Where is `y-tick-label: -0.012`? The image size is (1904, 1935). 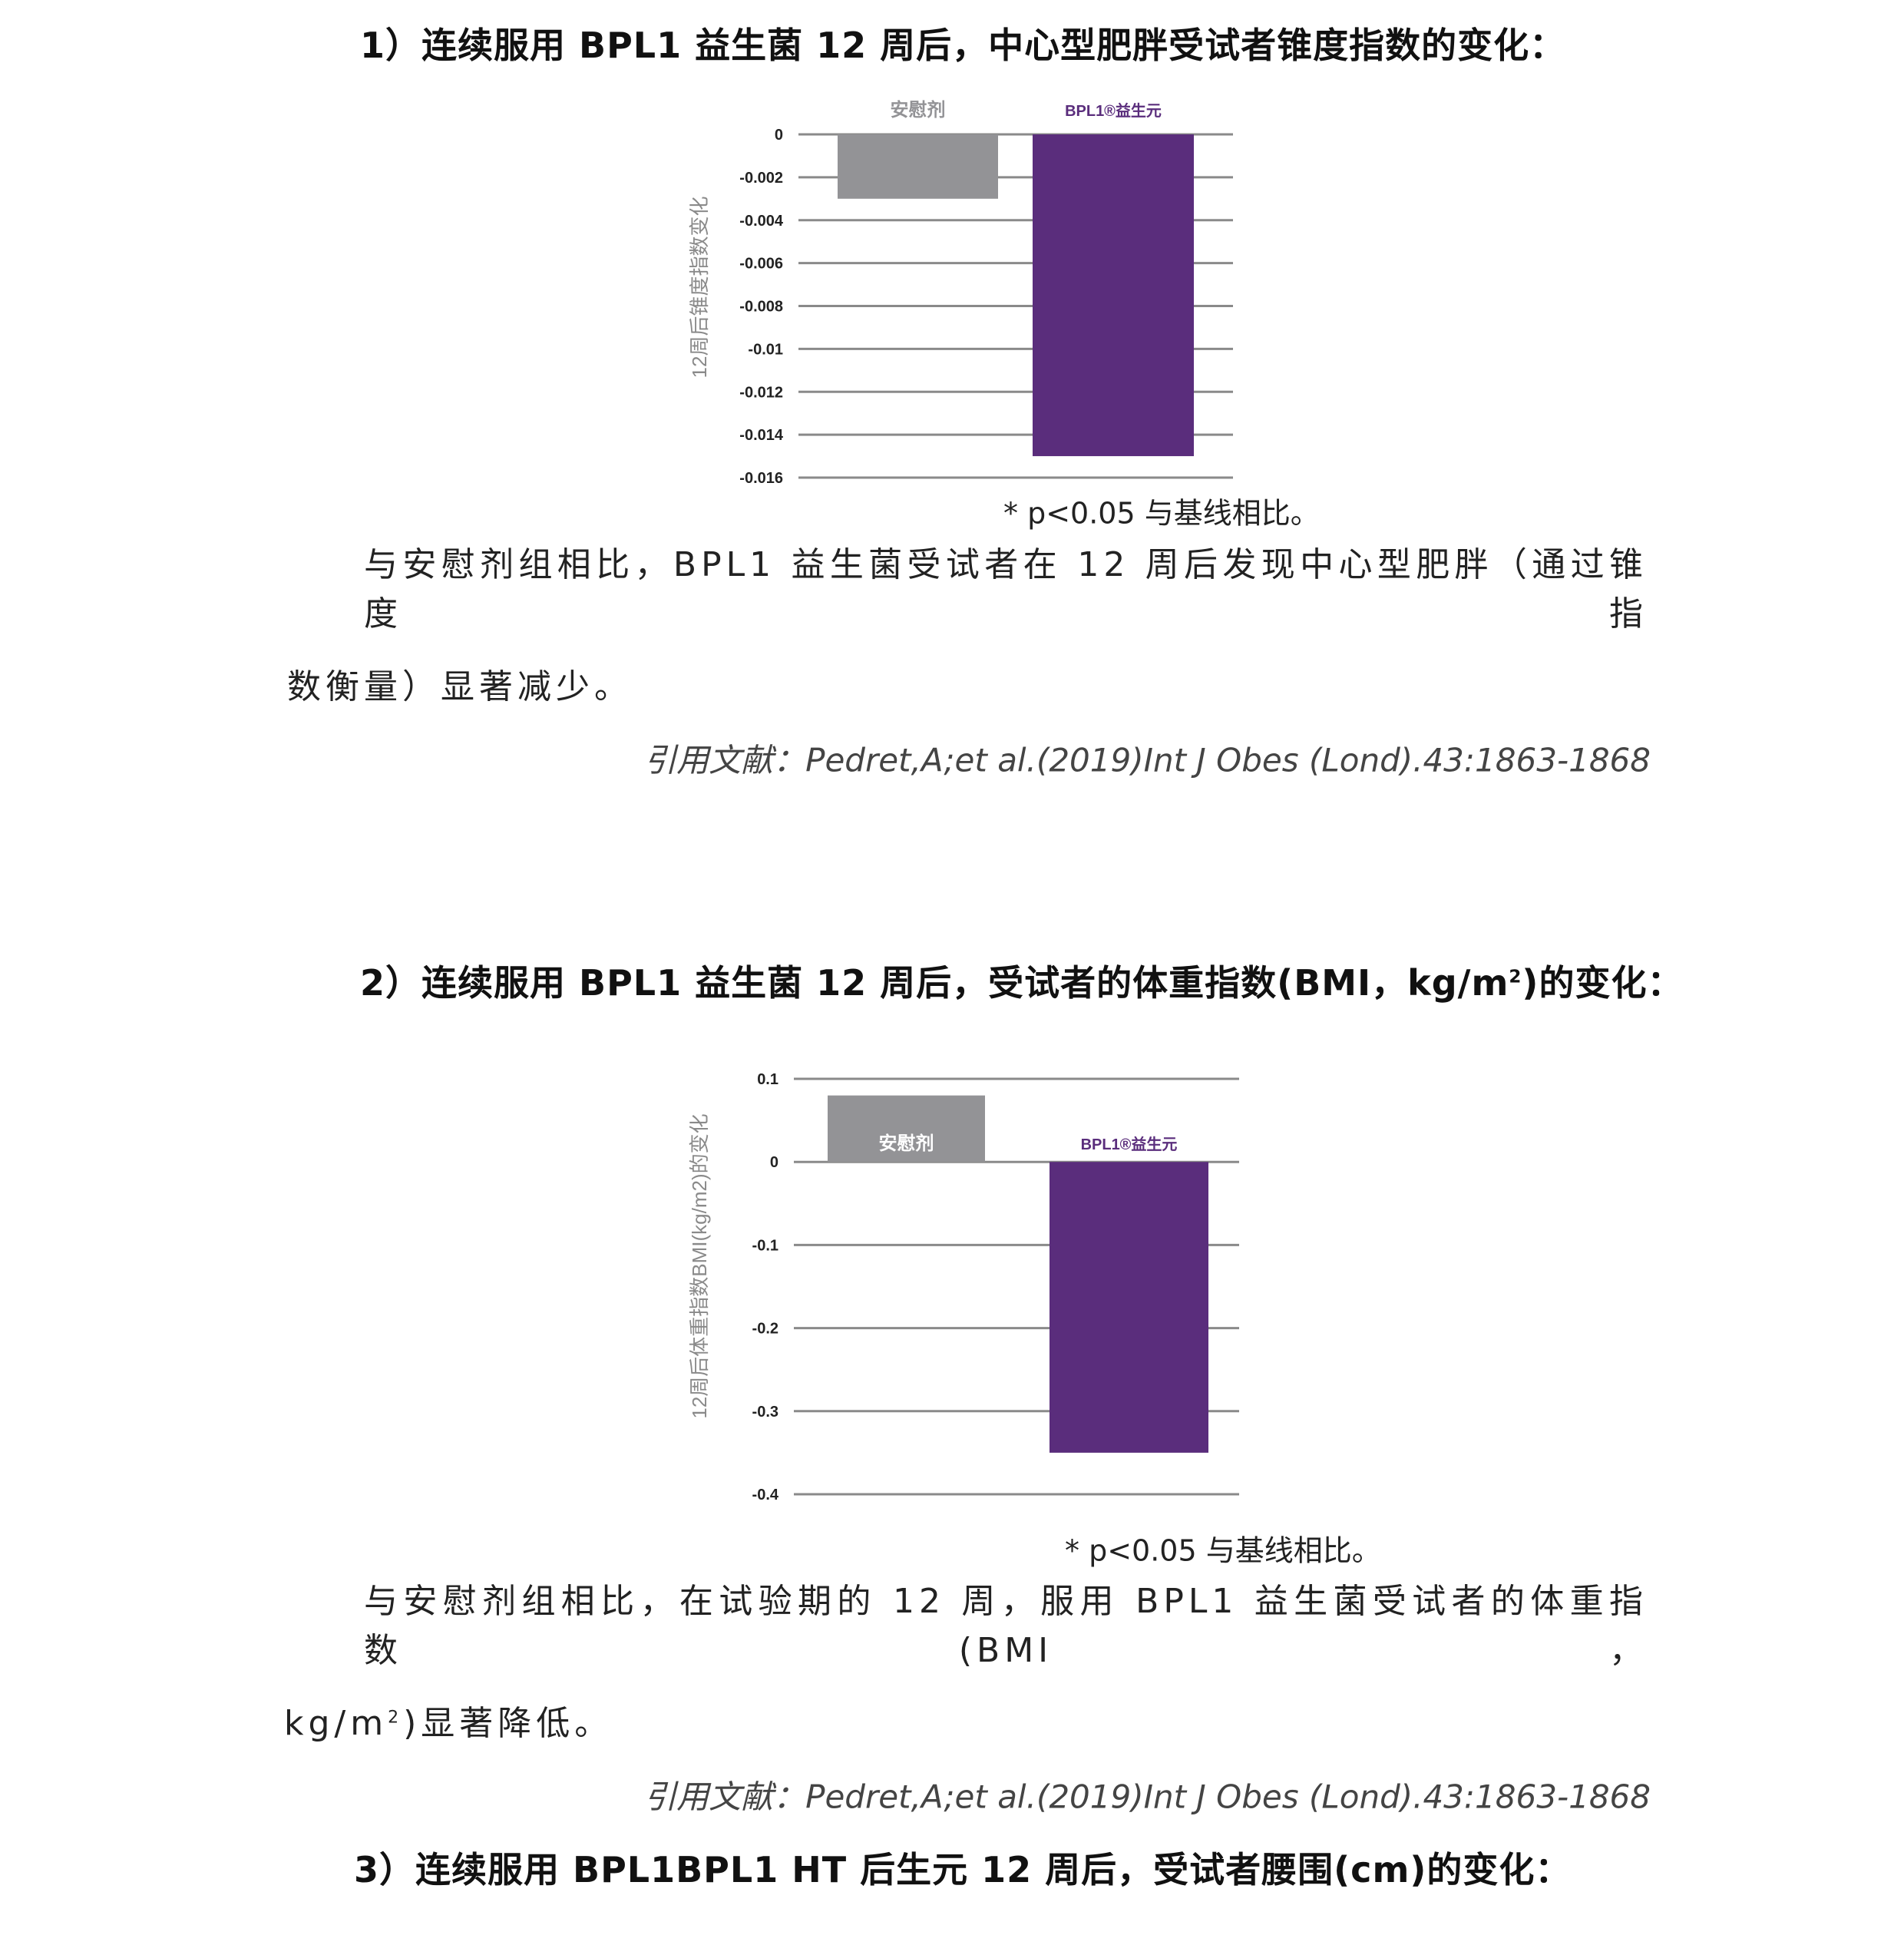
y-tick-label: -0.012 is located at coordinates (761, 393).